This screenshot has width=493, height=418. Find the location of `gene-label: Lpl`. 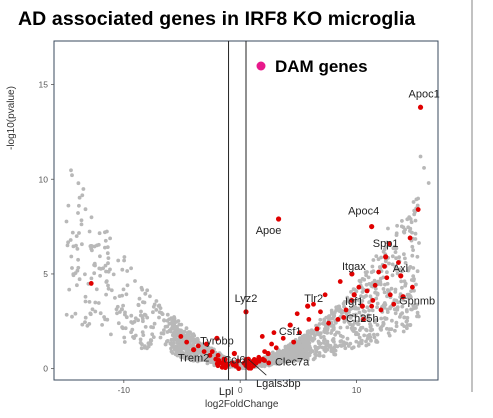

gene-label: Lpl is located at coordinates (226, 392).